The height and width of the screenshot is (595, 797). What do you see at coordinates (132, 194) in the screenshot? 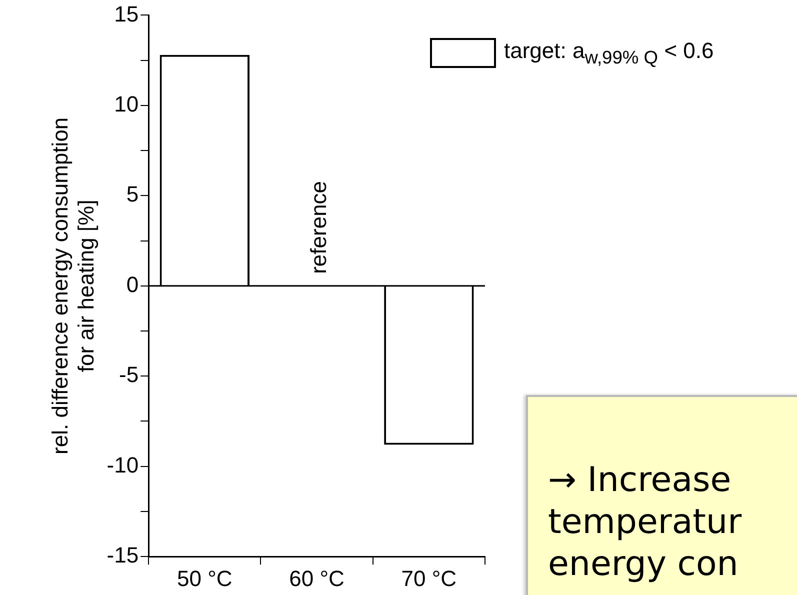
I see `y-tick-label: 5` at bounding box center [132, 194].